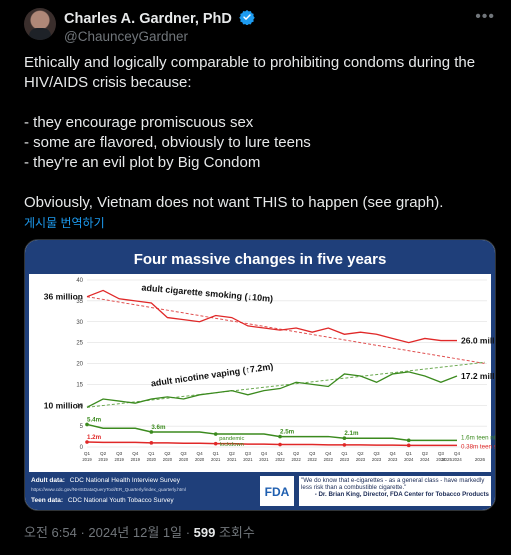 The width and height of the screenshot is (511, 555). Describe the element at coordinates (232, 445) in the screenshot. I see `pandemic-annotation-line2: lockdown` at that location.